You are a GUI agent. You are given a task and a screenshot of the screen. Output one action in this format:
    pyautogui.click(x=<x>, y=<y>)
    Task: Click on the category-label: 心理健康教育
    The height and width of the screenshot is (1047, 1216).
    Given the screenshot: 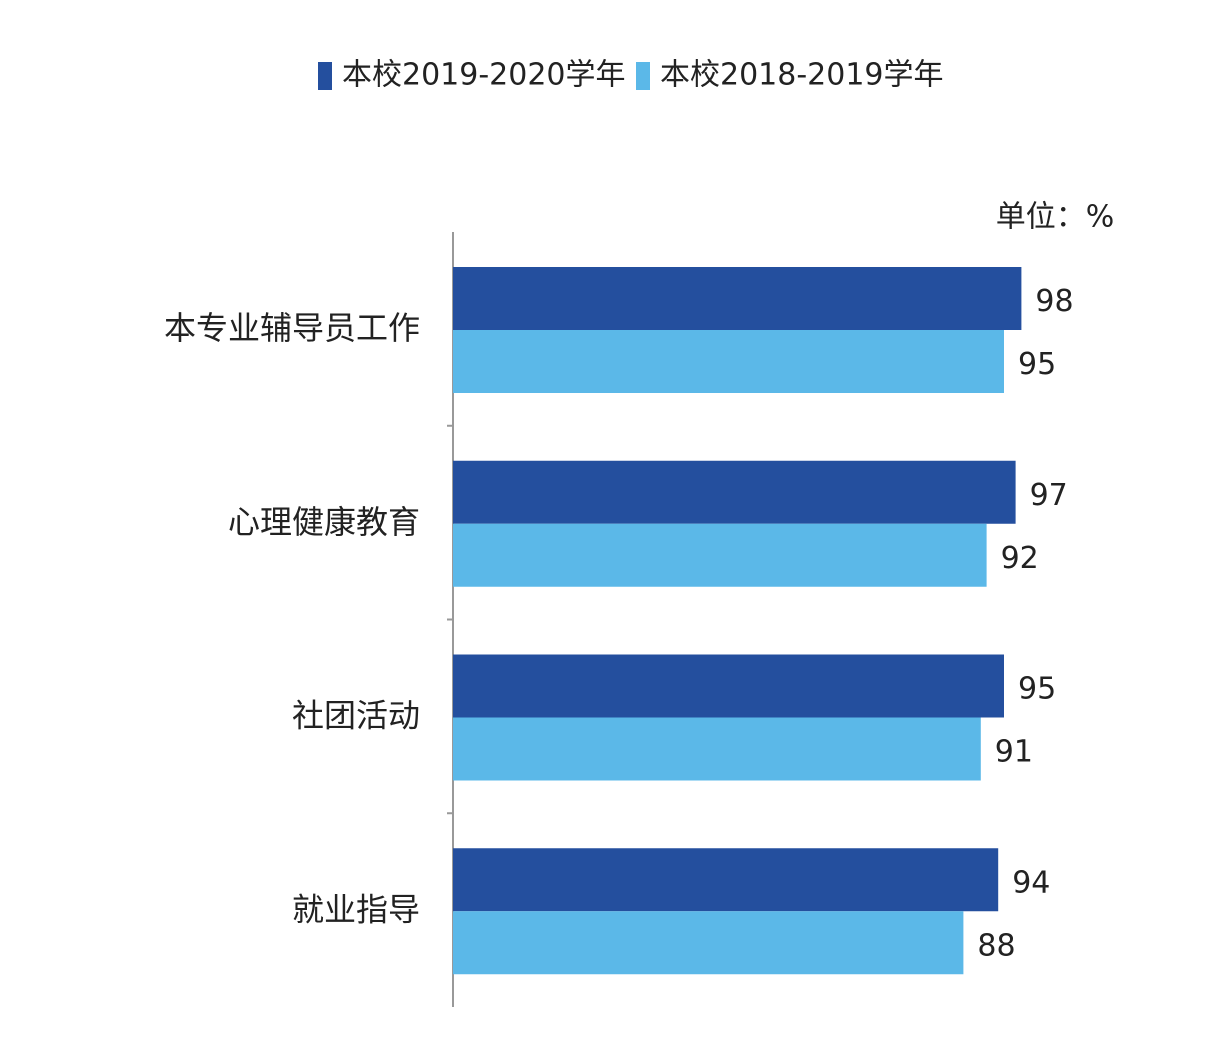 What is the action you would take?
    pyautogui.click(x=324, y=522)
    